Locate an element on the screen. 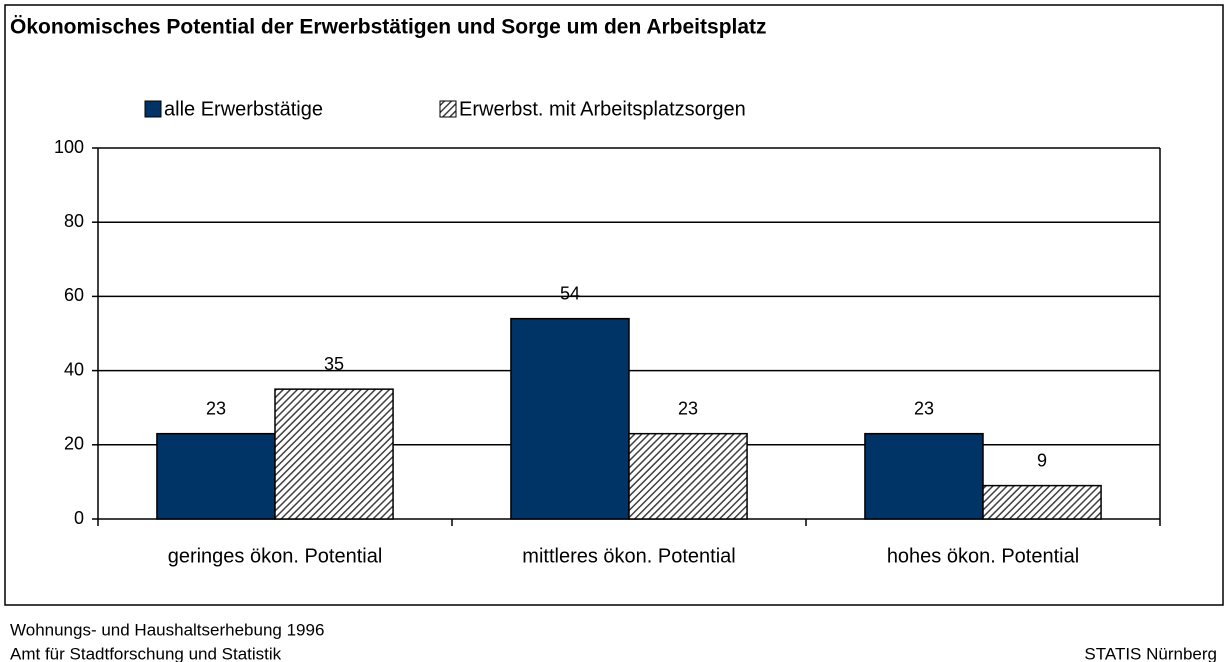  y-tick-label: 100 is located at coordinates (69, 147).